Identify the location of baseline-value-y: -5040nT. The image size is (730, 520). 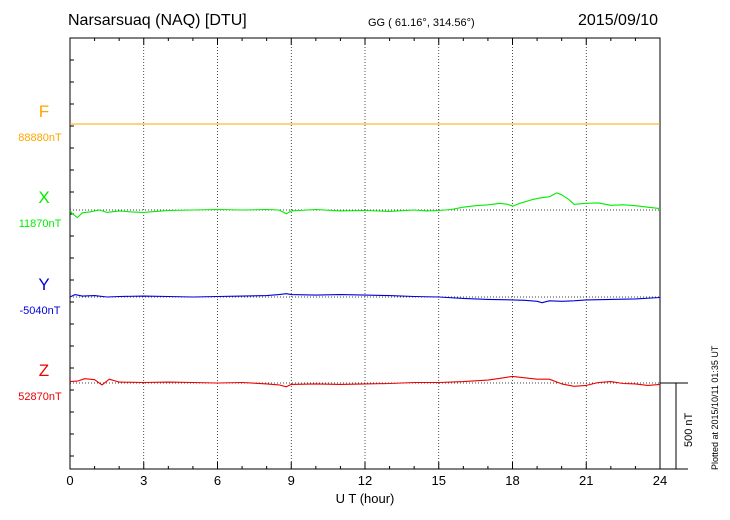
(40, 311).